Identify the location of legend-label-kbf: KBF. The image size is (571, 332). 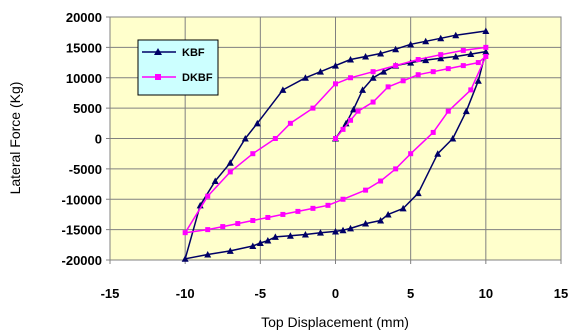
(193, 53).